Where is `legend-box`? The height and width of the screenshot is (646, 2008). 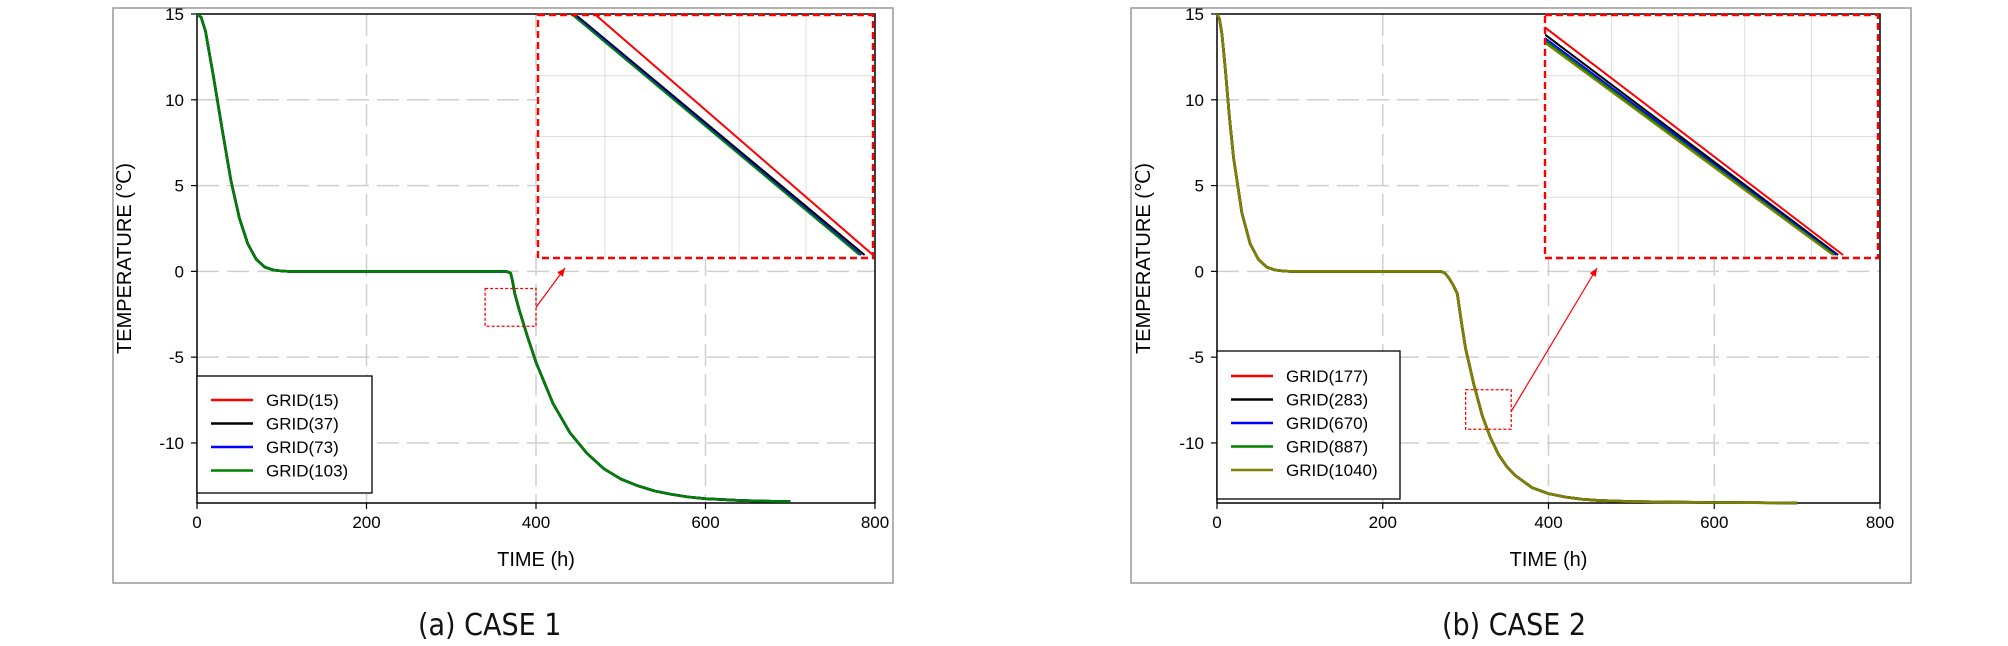
legend-box is located at coordinates (284, 434).